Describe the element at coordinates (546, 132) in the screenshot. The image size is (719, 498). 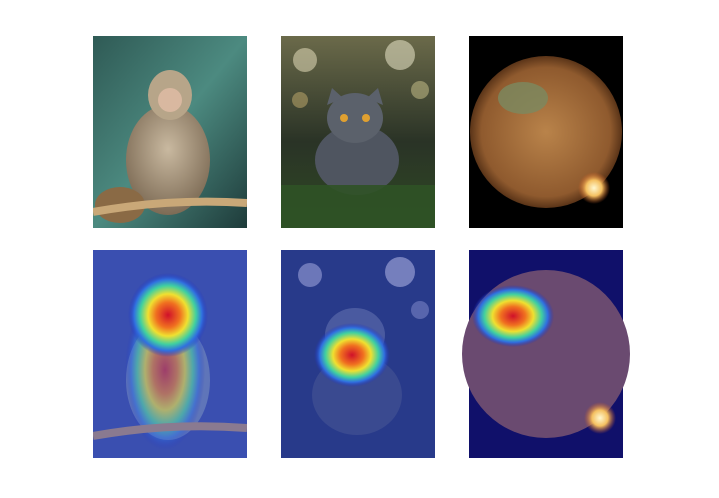
I see `retina-photo` at that location.